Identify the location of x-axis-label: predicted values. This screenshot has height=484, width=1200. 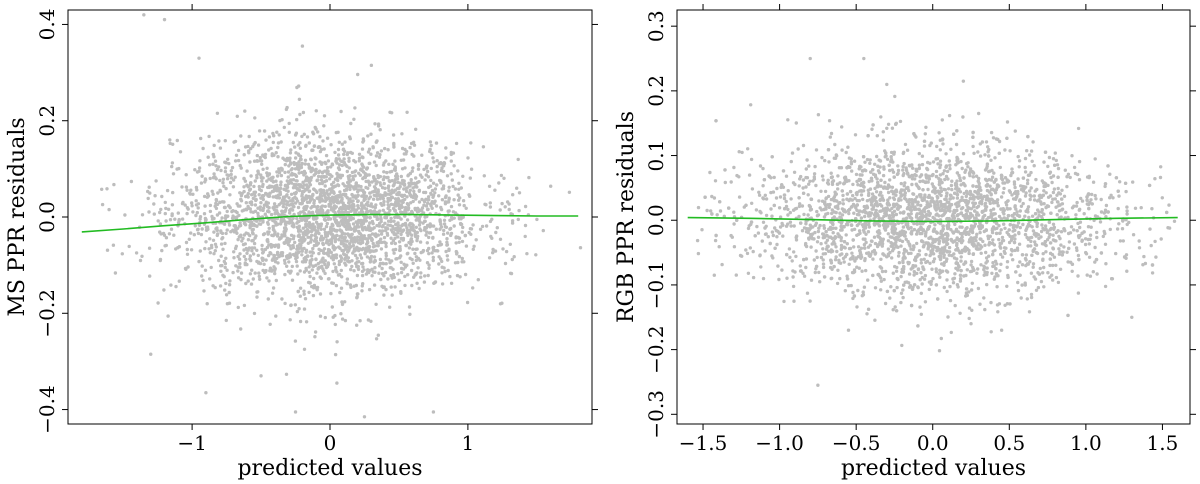
(329, 468).